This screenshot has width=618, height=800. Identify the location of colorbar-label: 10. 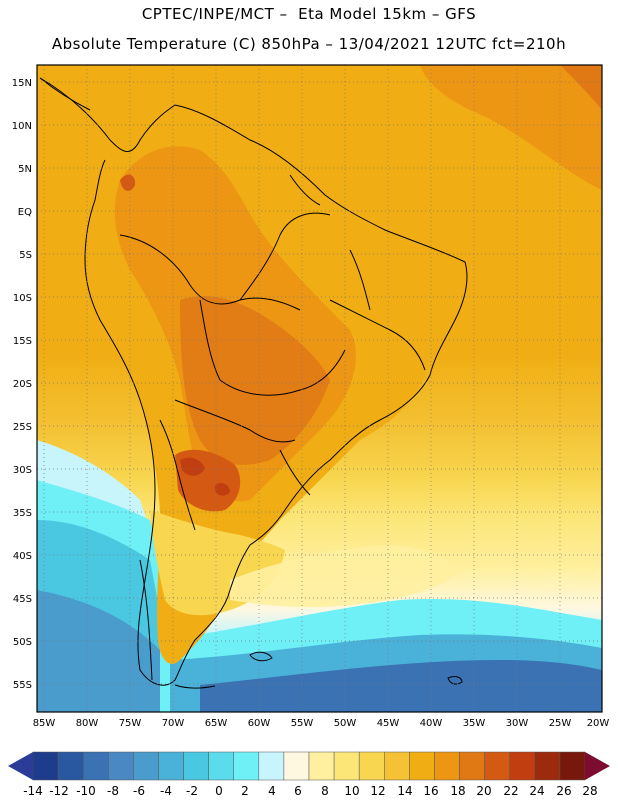
(351, 791).